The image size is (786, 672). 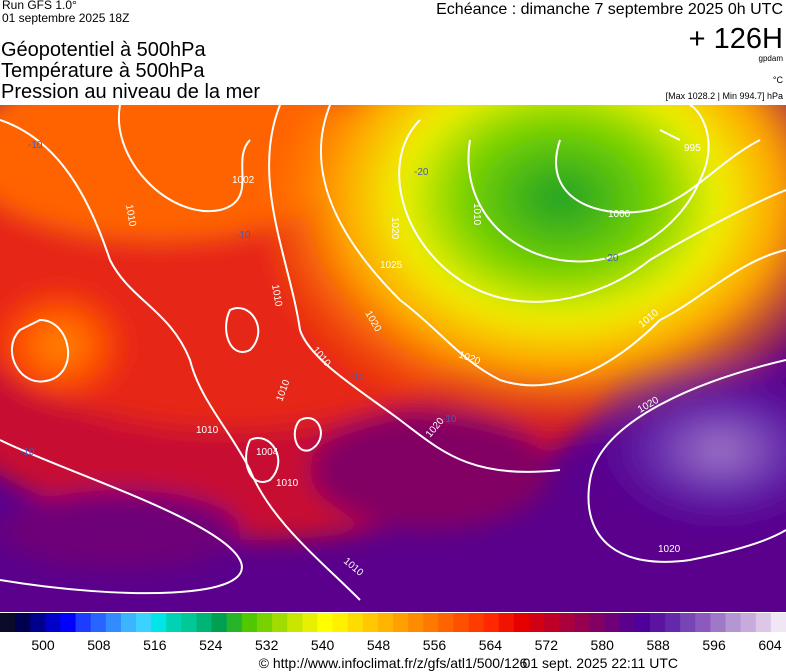 What do you see at coordinates (736, 39) in the screenshot?
I see `lead-time: + 126H` at bounding box center [736, 39].